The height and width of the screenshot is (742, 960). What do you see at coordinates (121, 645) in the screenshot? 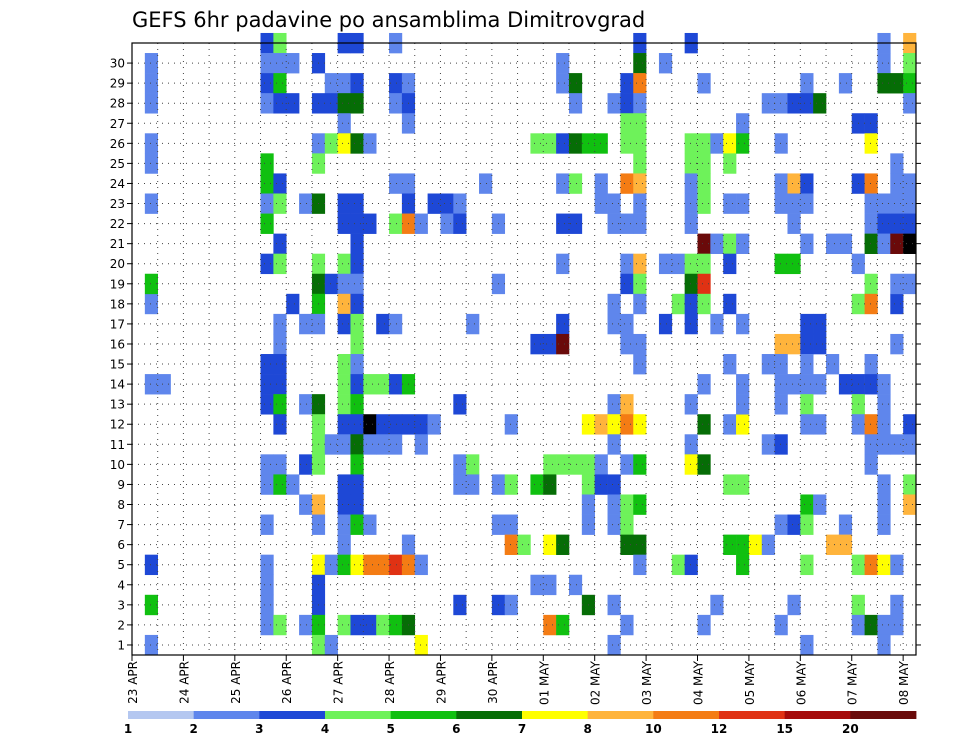
I see `y-tick-label: 1` at bounding box center [121, 645].